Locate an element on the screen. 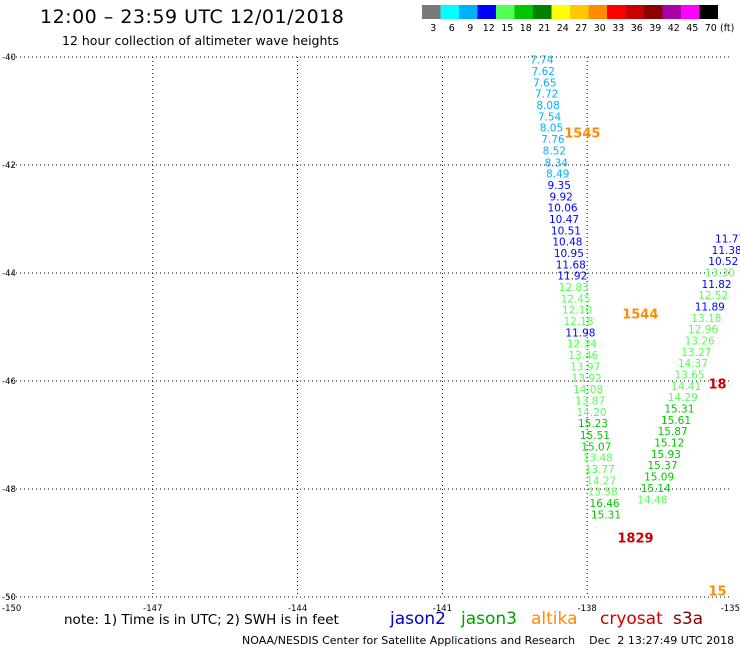 This screenshot has width=740, height=650. legend-s3a: s3a is located at coordinates (688, 619).